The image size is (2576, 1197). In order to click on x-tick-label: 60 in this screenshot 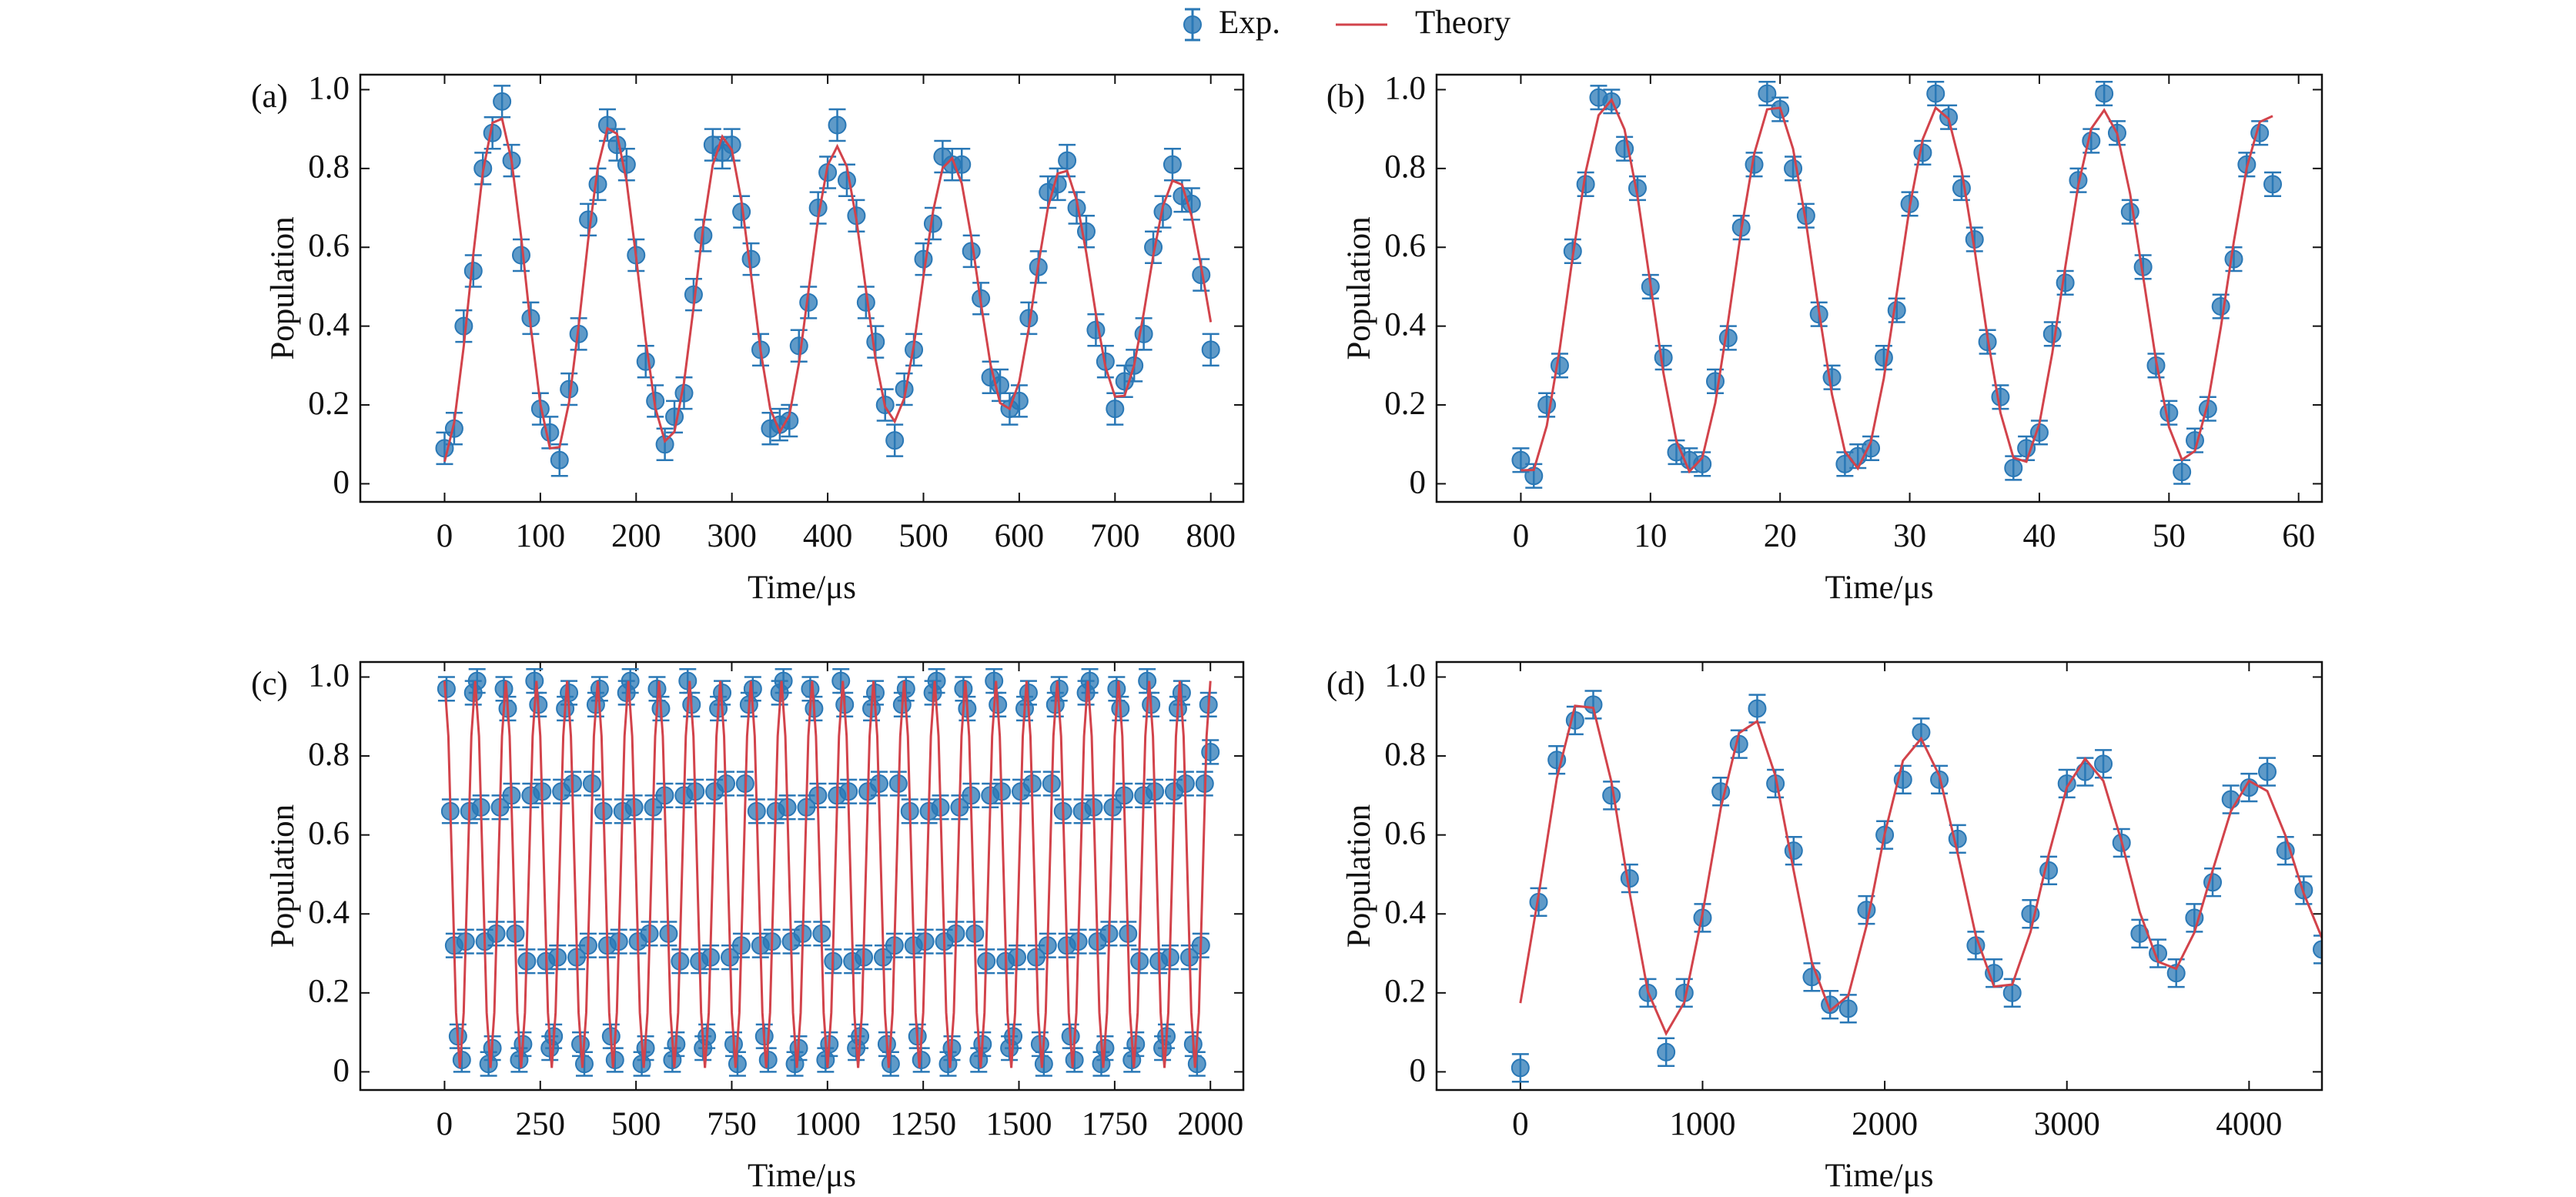, I will do `click(2299, 536)`.